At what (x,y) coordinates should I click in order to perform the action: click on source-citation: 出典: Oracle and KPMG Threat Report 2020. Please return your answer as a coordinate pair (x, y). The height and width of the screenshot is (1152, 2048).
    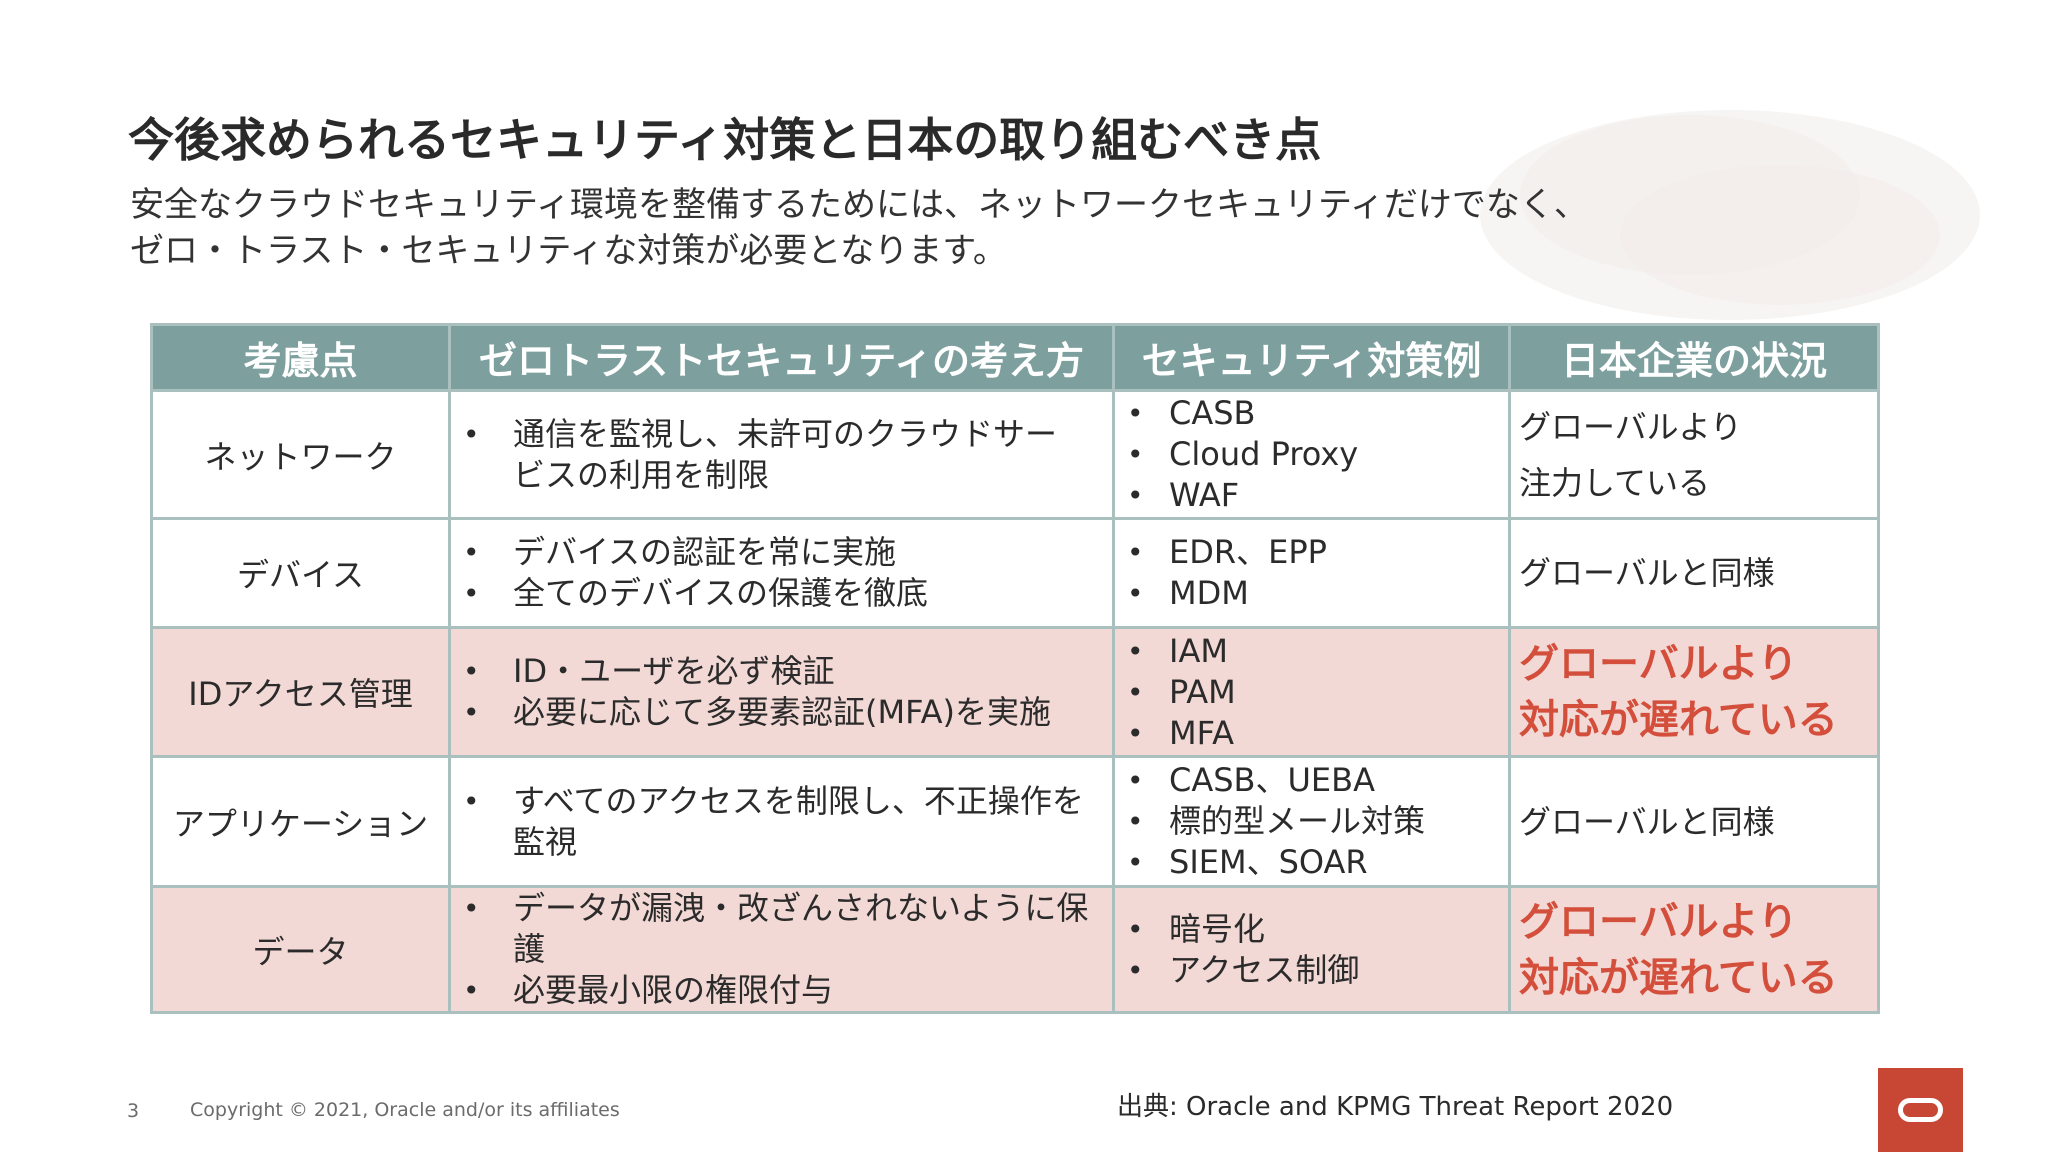
    Looking at the image, I should click on (1395, 1107).